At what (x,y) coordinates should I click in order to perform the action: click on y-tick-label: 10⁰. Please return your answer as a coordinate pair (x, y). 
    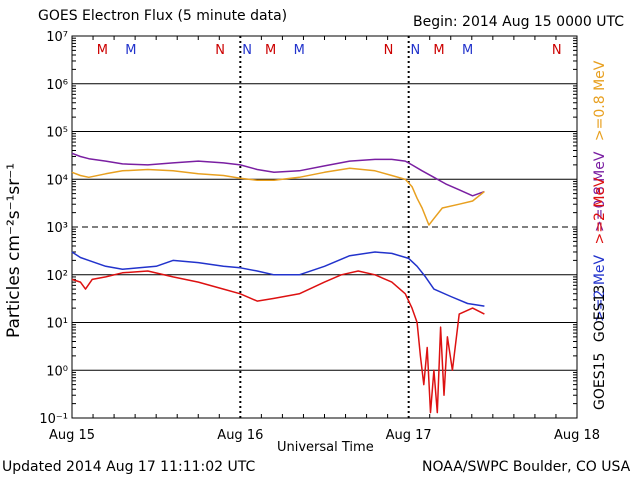
    Looking at the image, I should click on (57, 371).